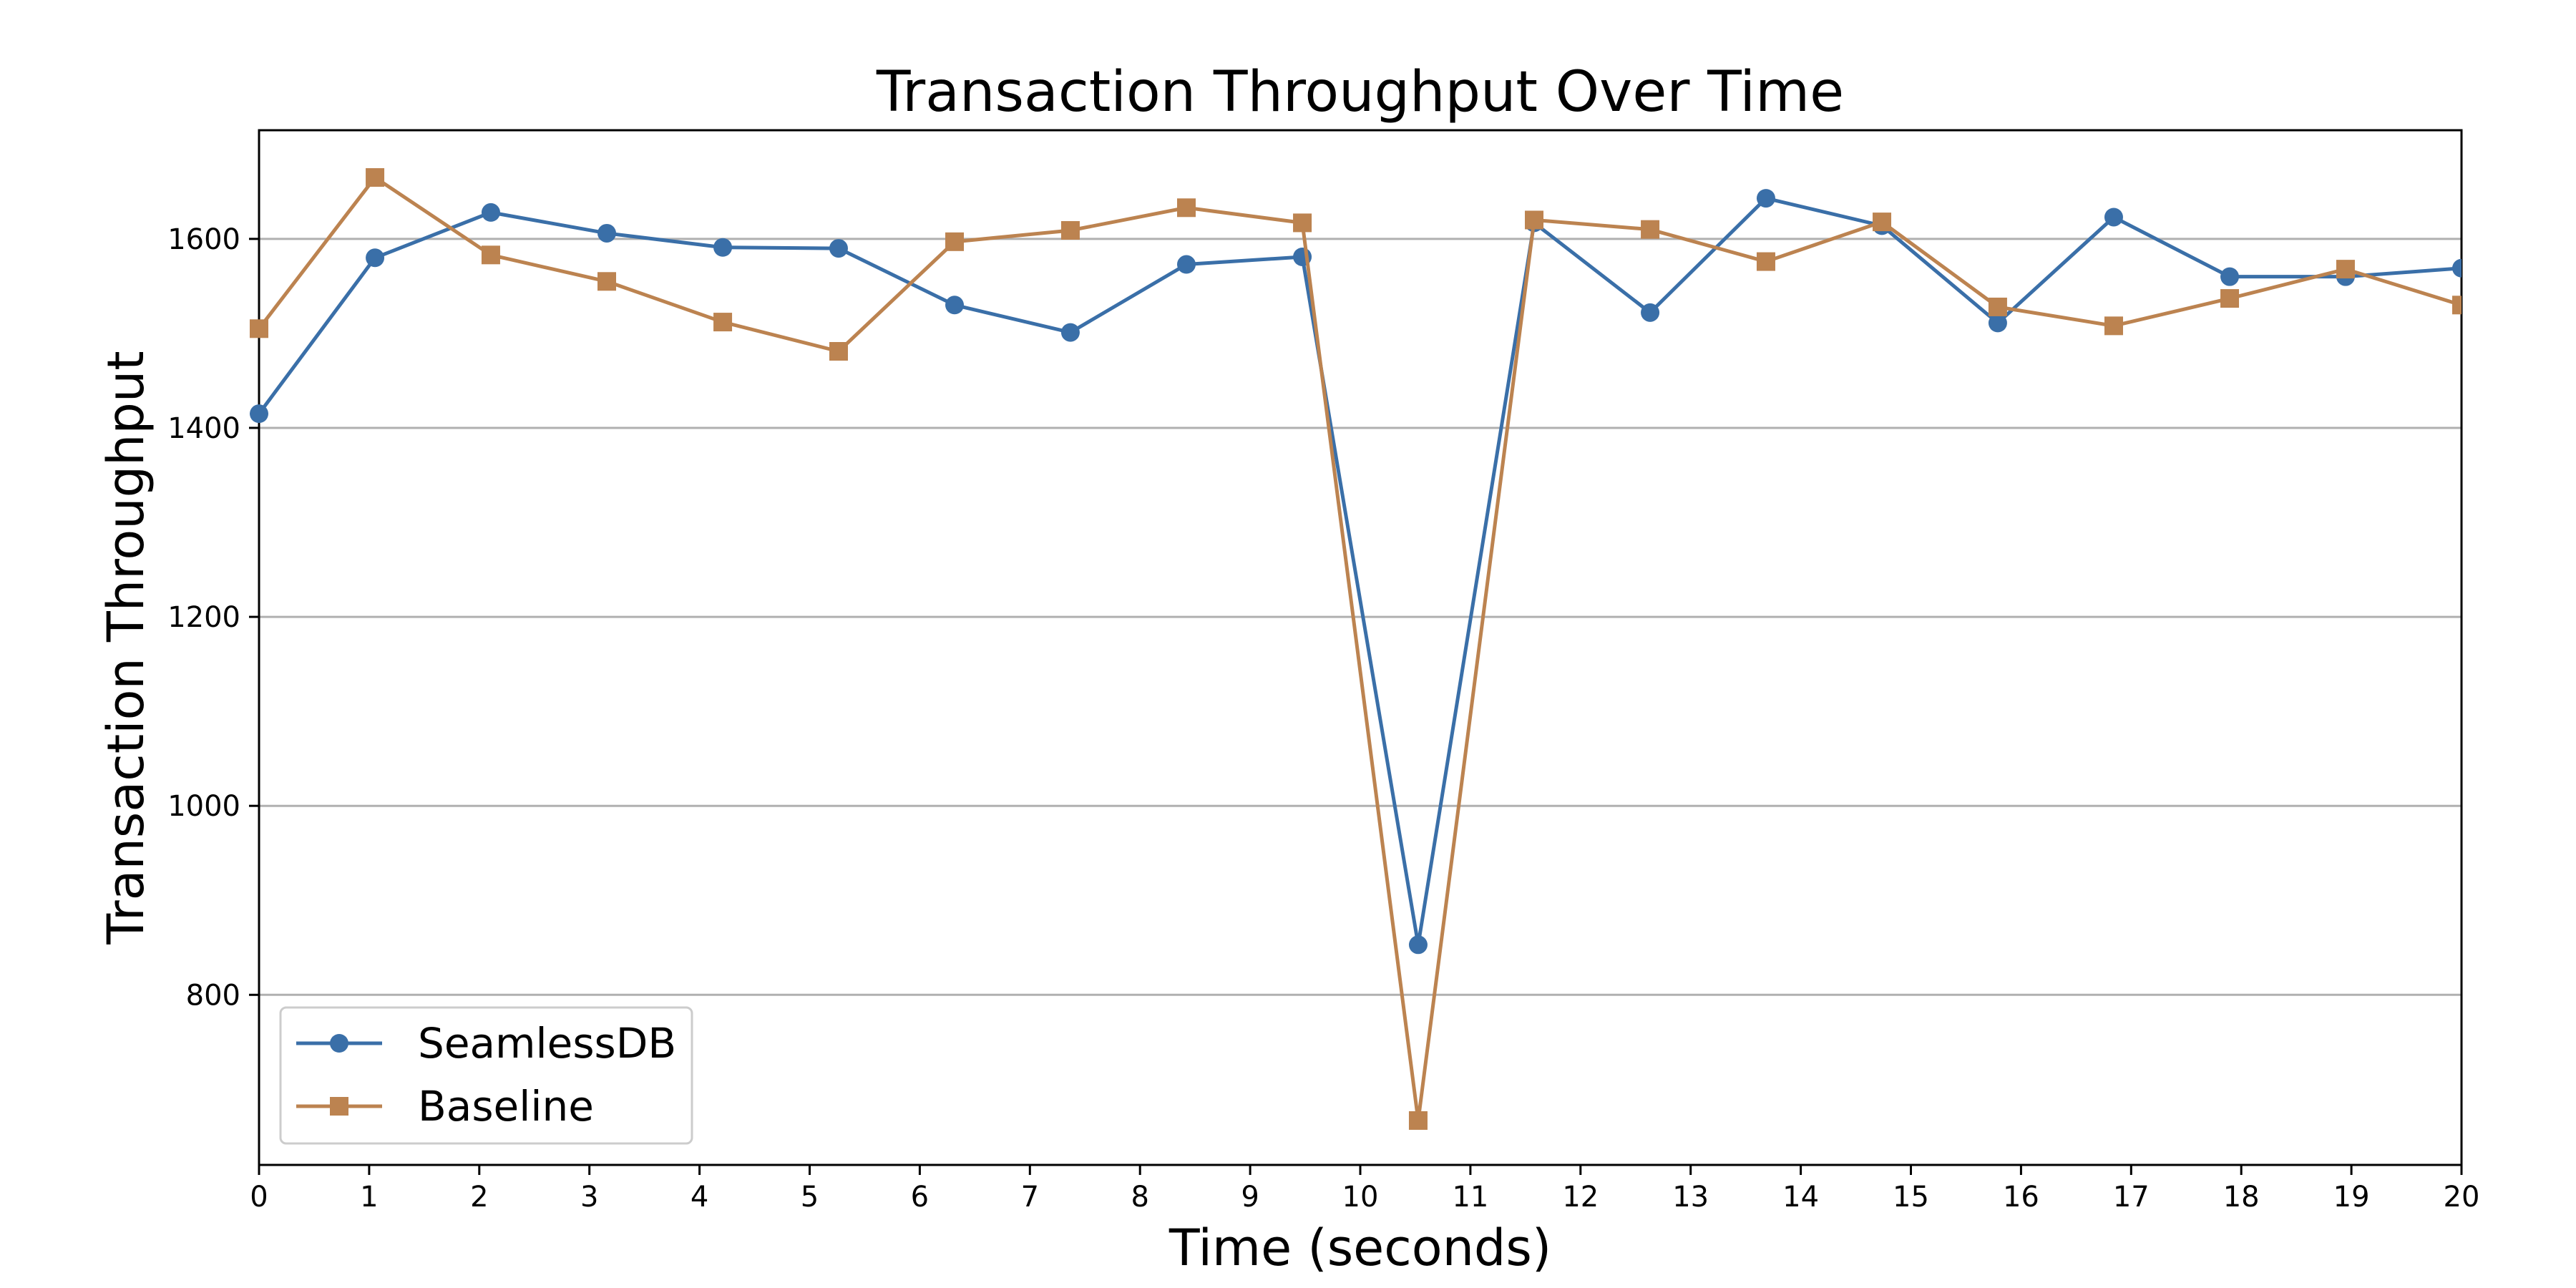 This screenshot has height=1288, width=2576. I want to click on x-tick-label-8: 8, so click(1139, 1197).